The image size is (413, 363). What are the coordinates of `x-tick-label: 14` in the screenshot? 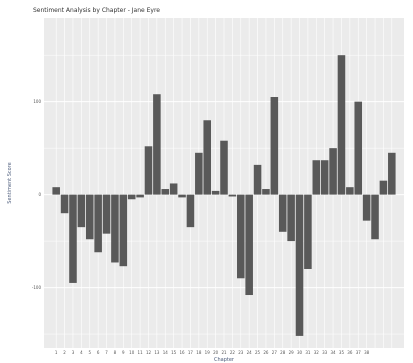 It's located at (166, 352).